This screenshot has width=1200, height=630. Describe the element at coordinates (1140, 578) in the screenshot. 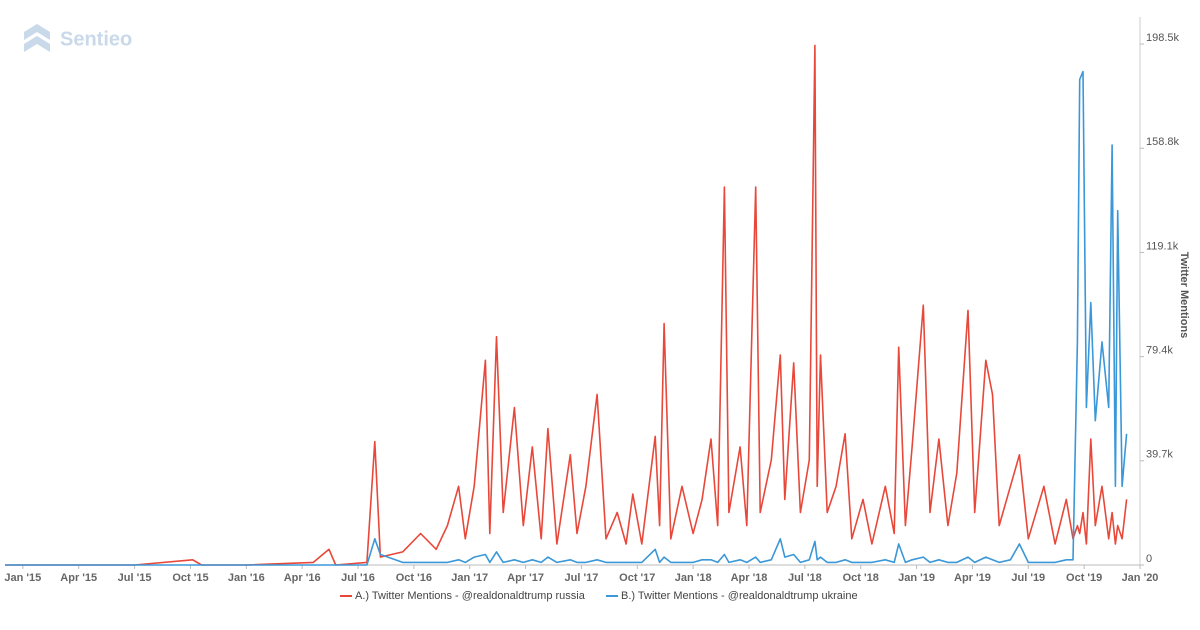

I see `x-tick-label: Jan '20` at that location.